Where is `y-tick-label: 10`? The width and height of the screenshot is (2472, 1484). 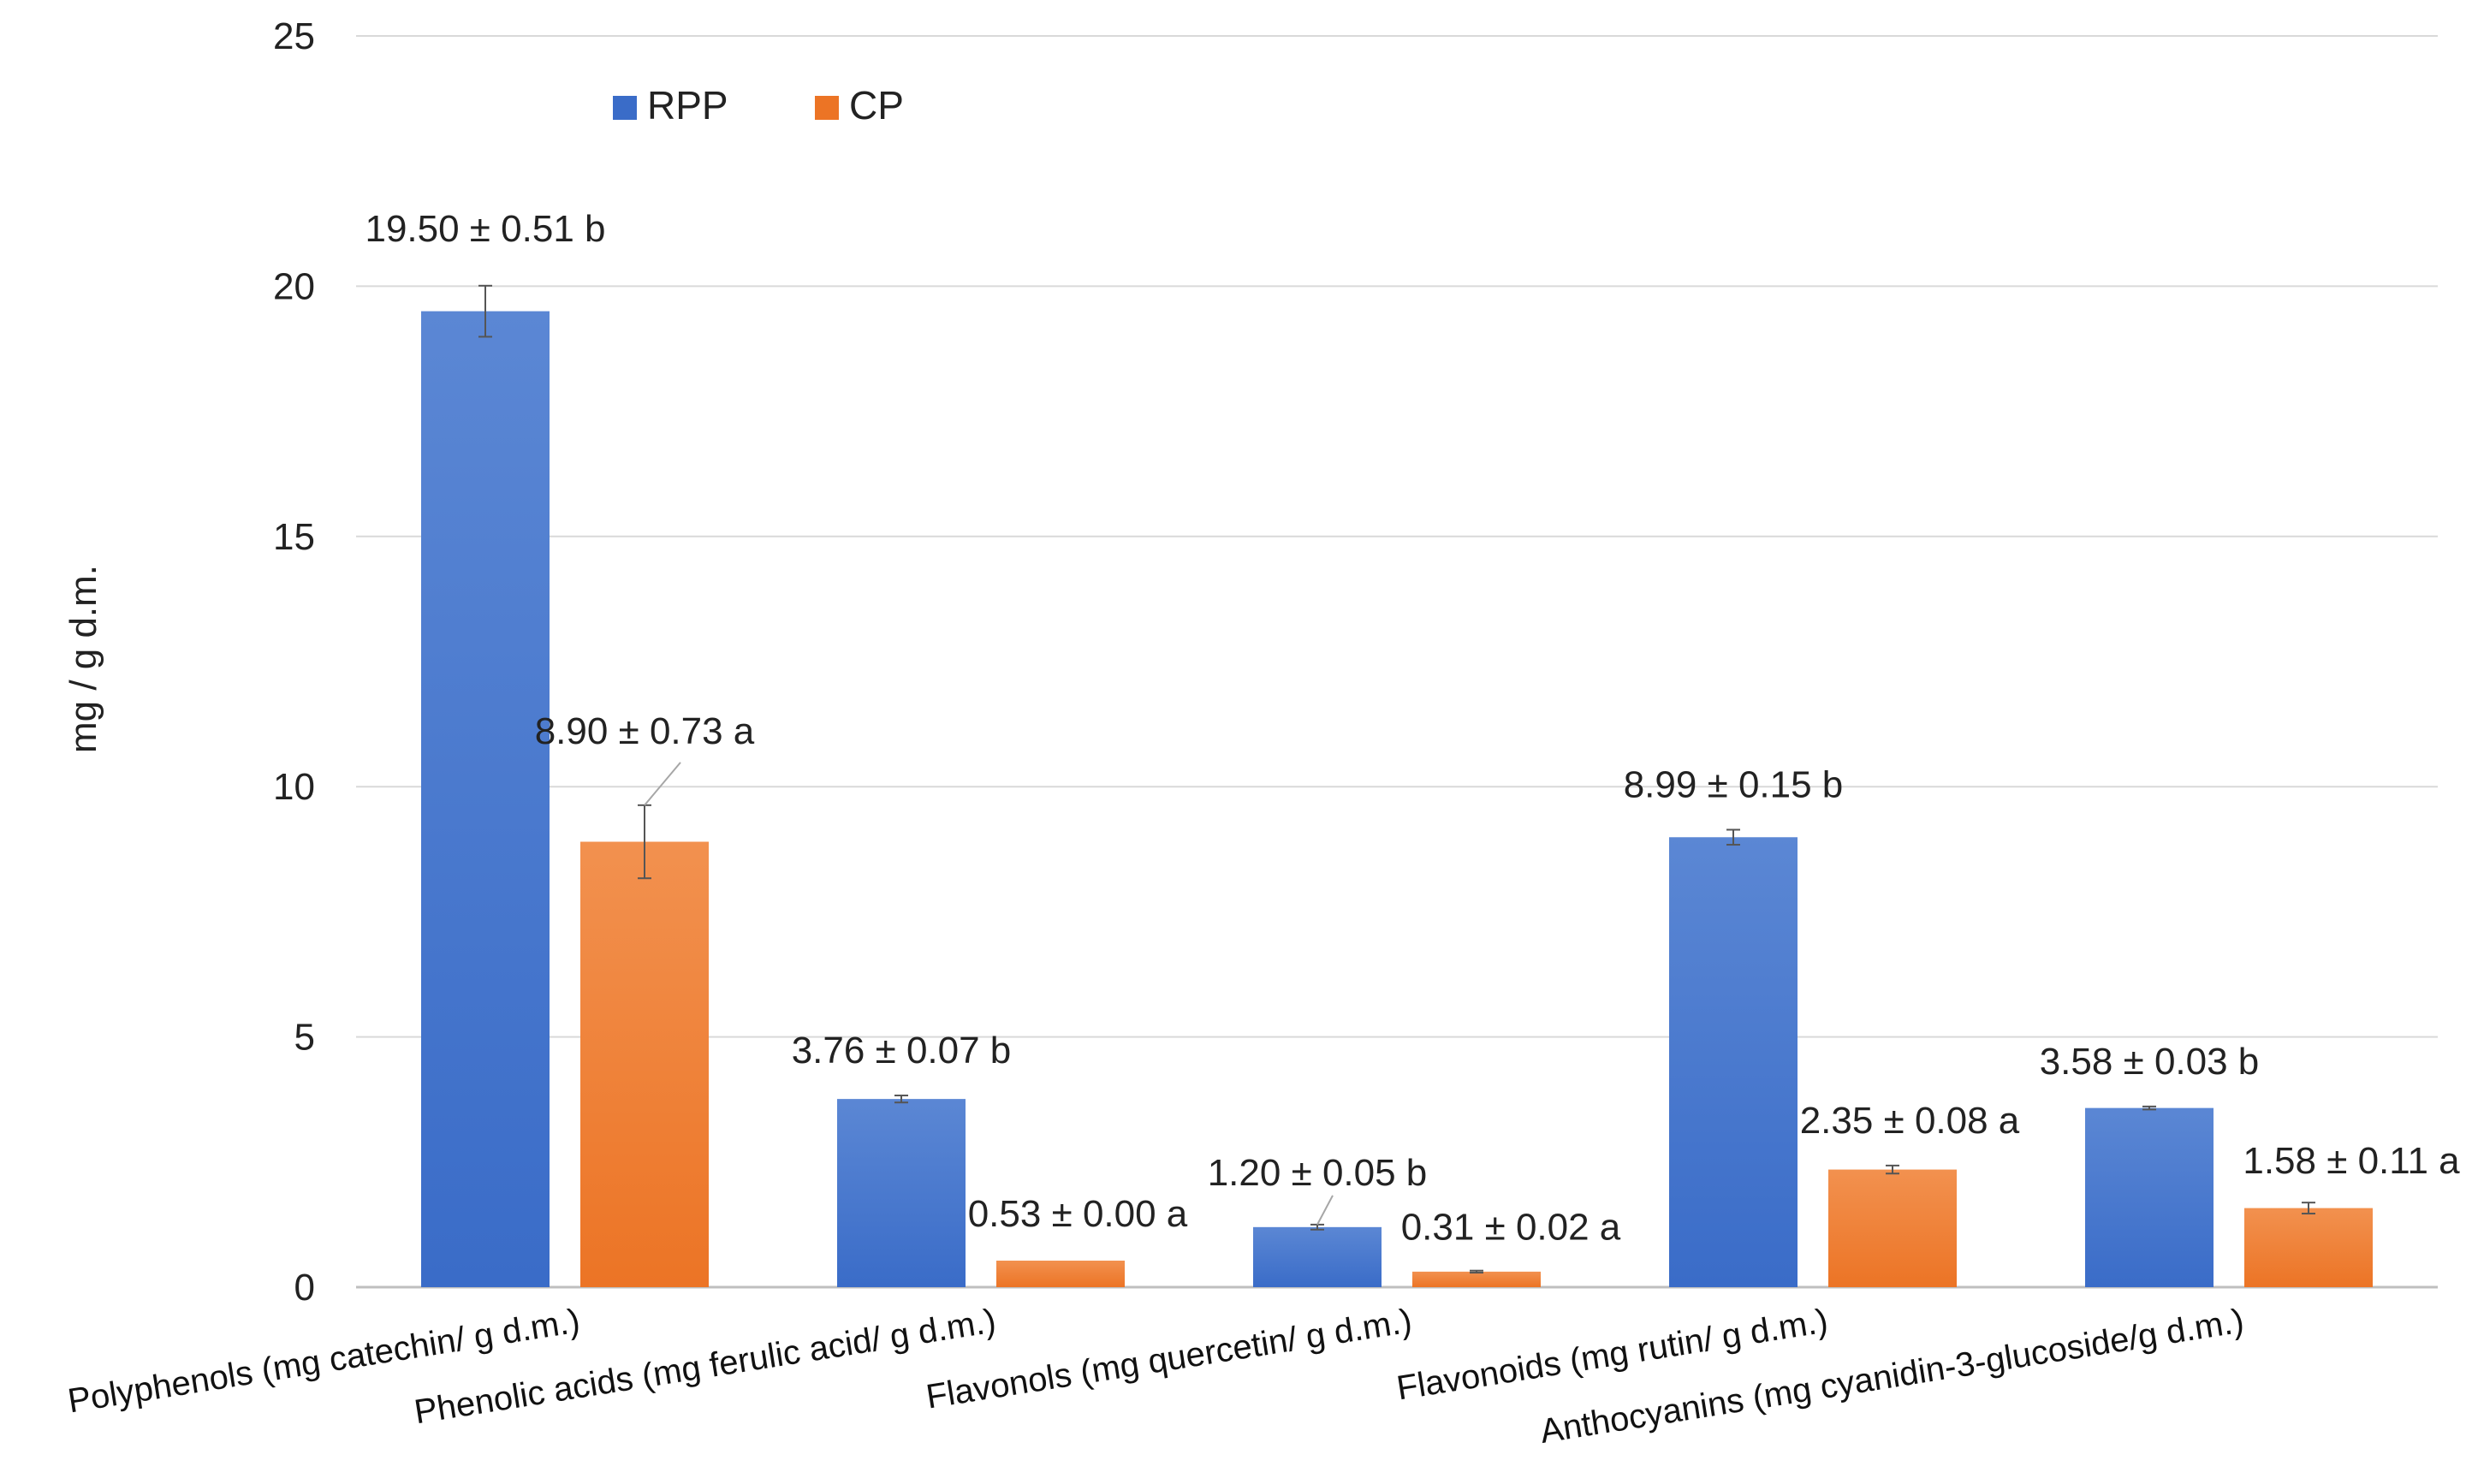
y-tick-label: 10 is located at coordinates (294, 787).